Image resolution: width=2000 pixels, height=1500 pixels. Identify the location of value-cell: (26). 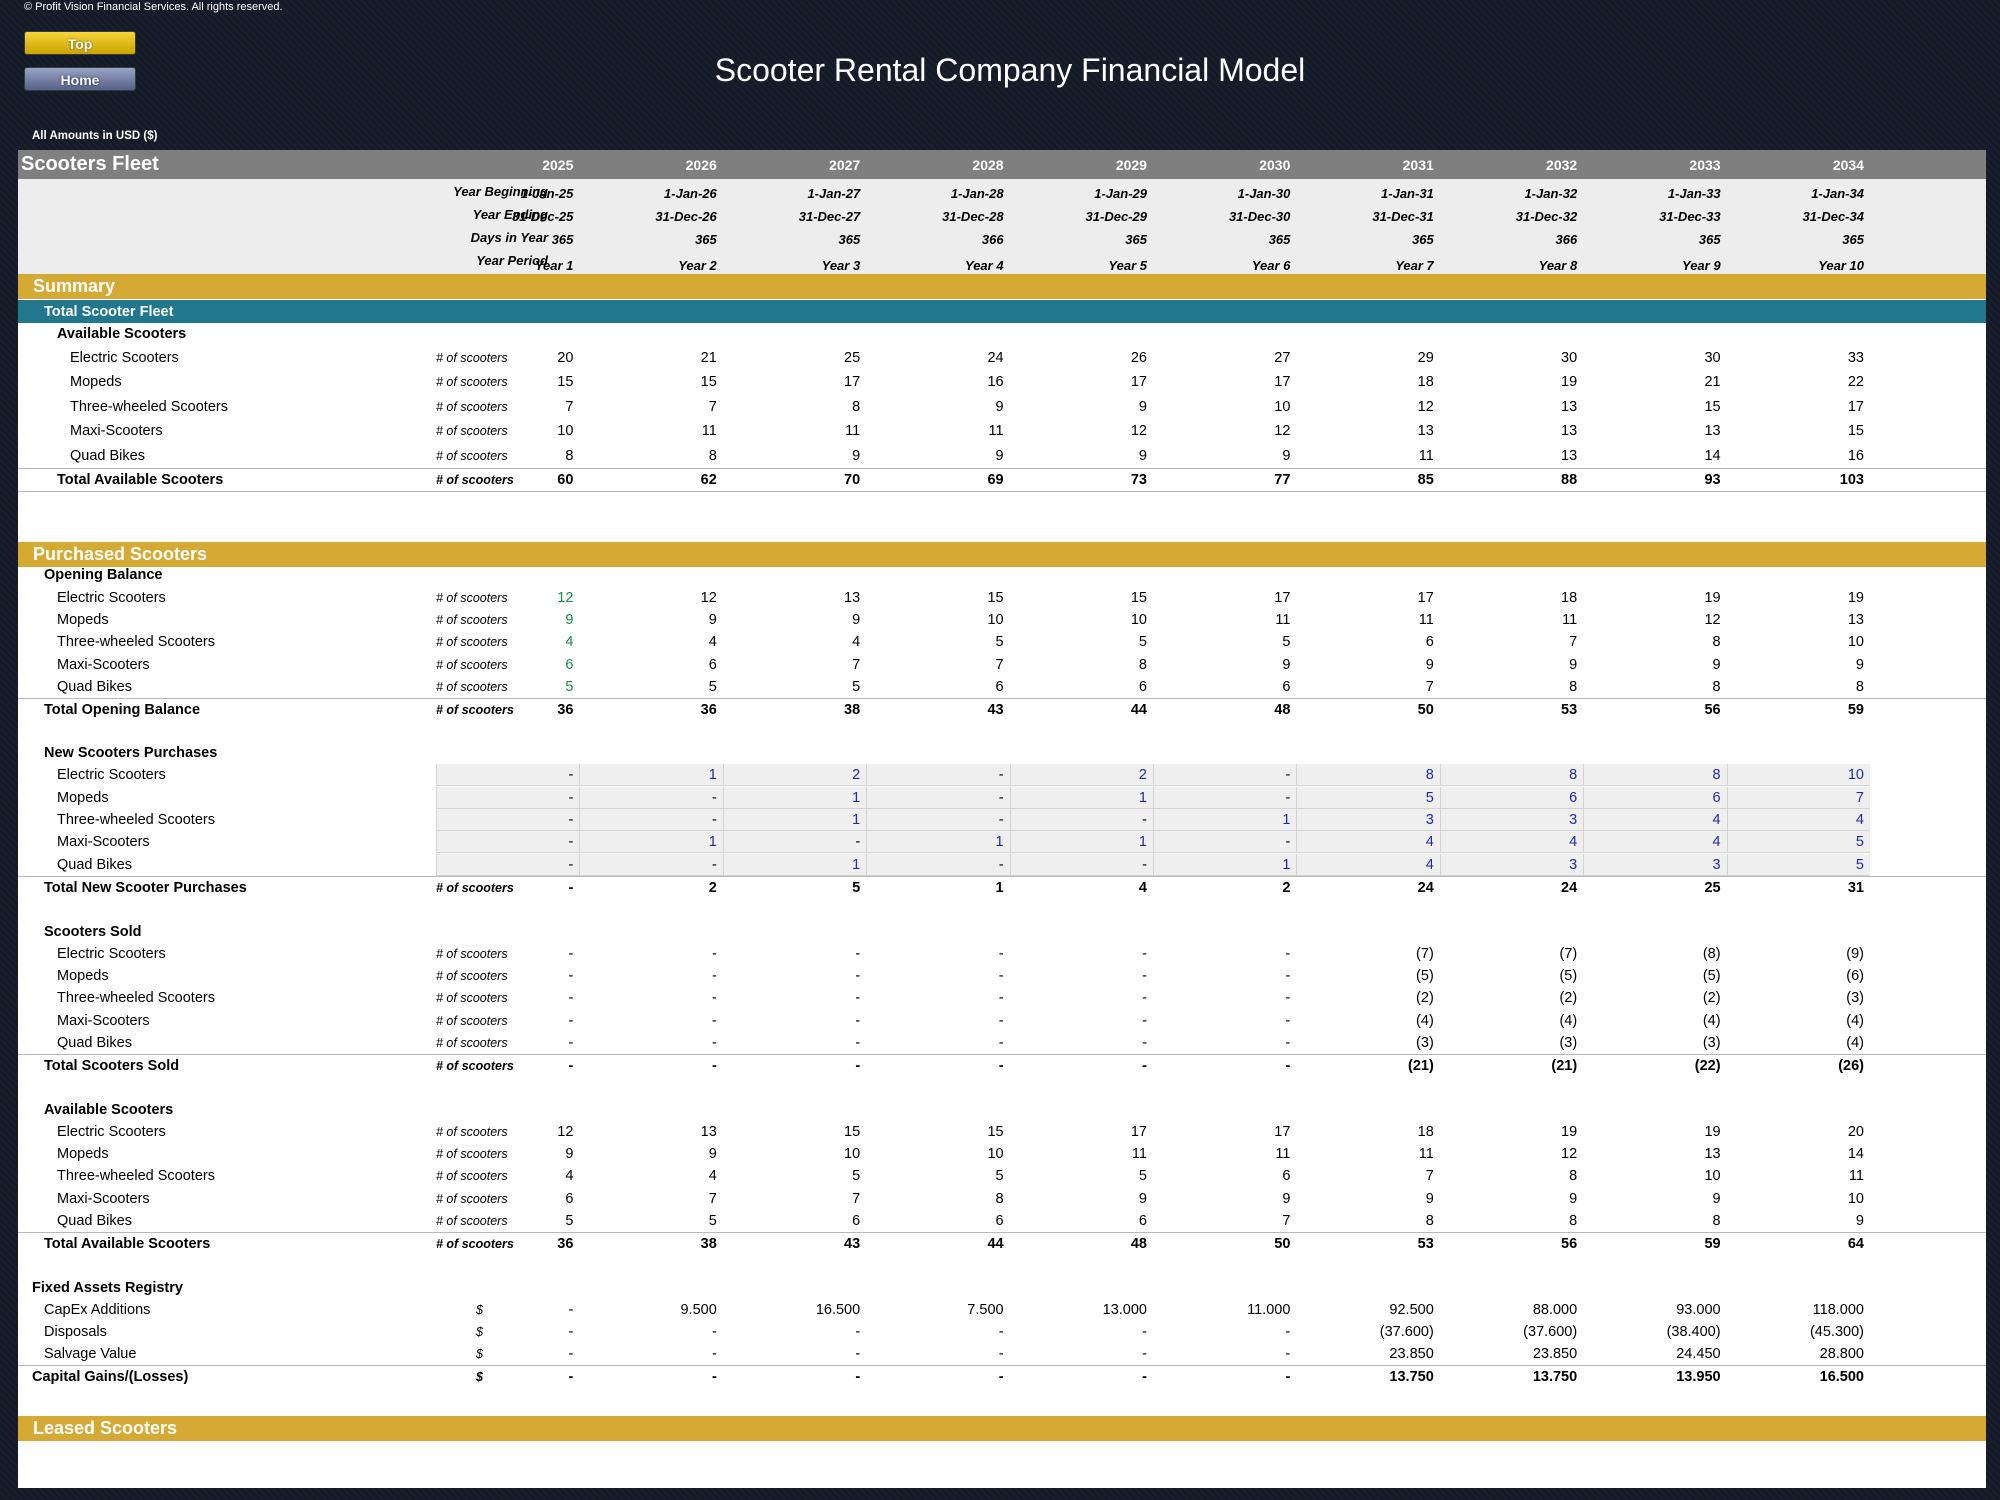
(1851, 1066).